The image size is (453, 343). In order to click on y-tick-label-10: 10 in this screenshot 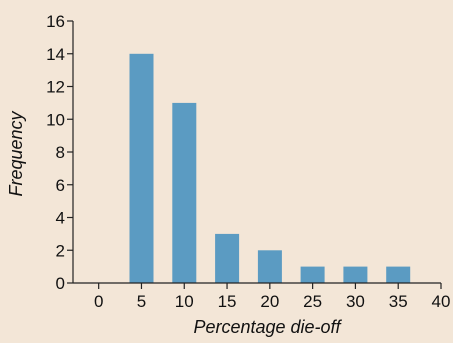, I will do `click(55, 119)`.